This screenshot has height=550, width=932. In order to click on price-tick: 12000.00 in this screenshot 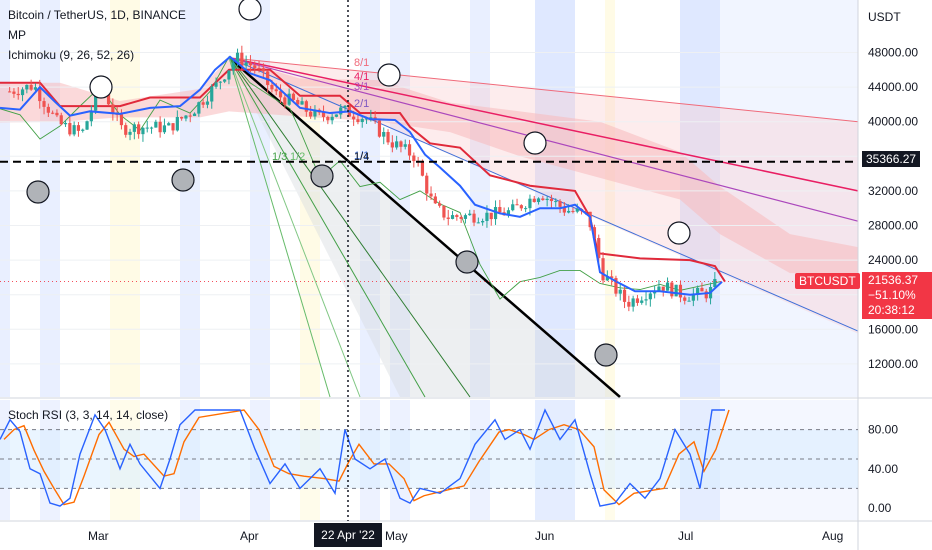, I will do `click(893, 364)`.